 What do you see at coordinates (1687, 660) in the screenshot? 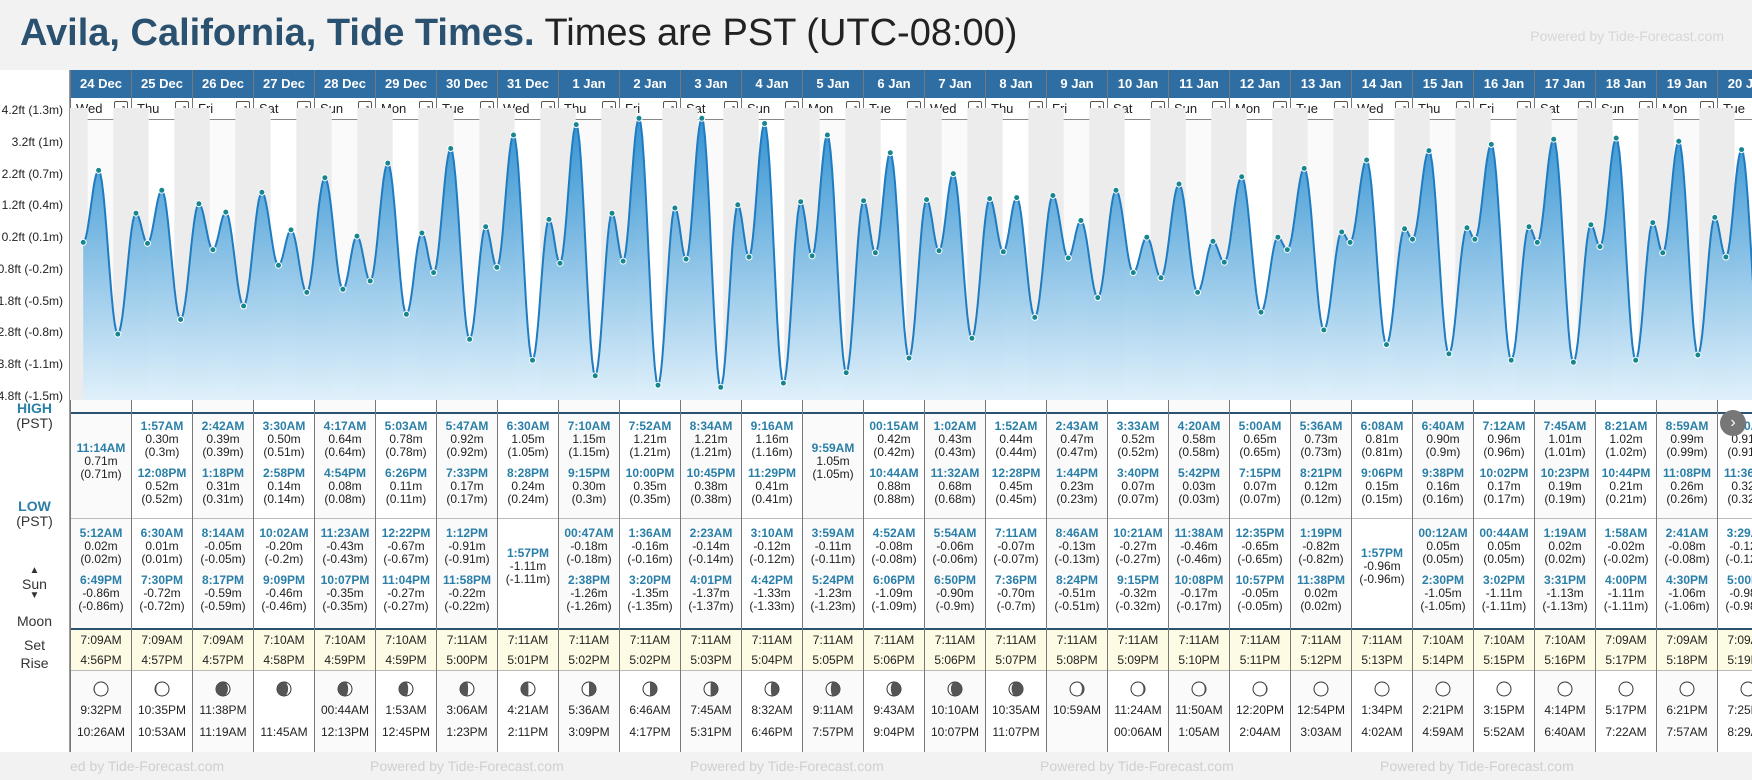
I see `sunset-time: 5:18PM` at bounding box center [1687, 660].